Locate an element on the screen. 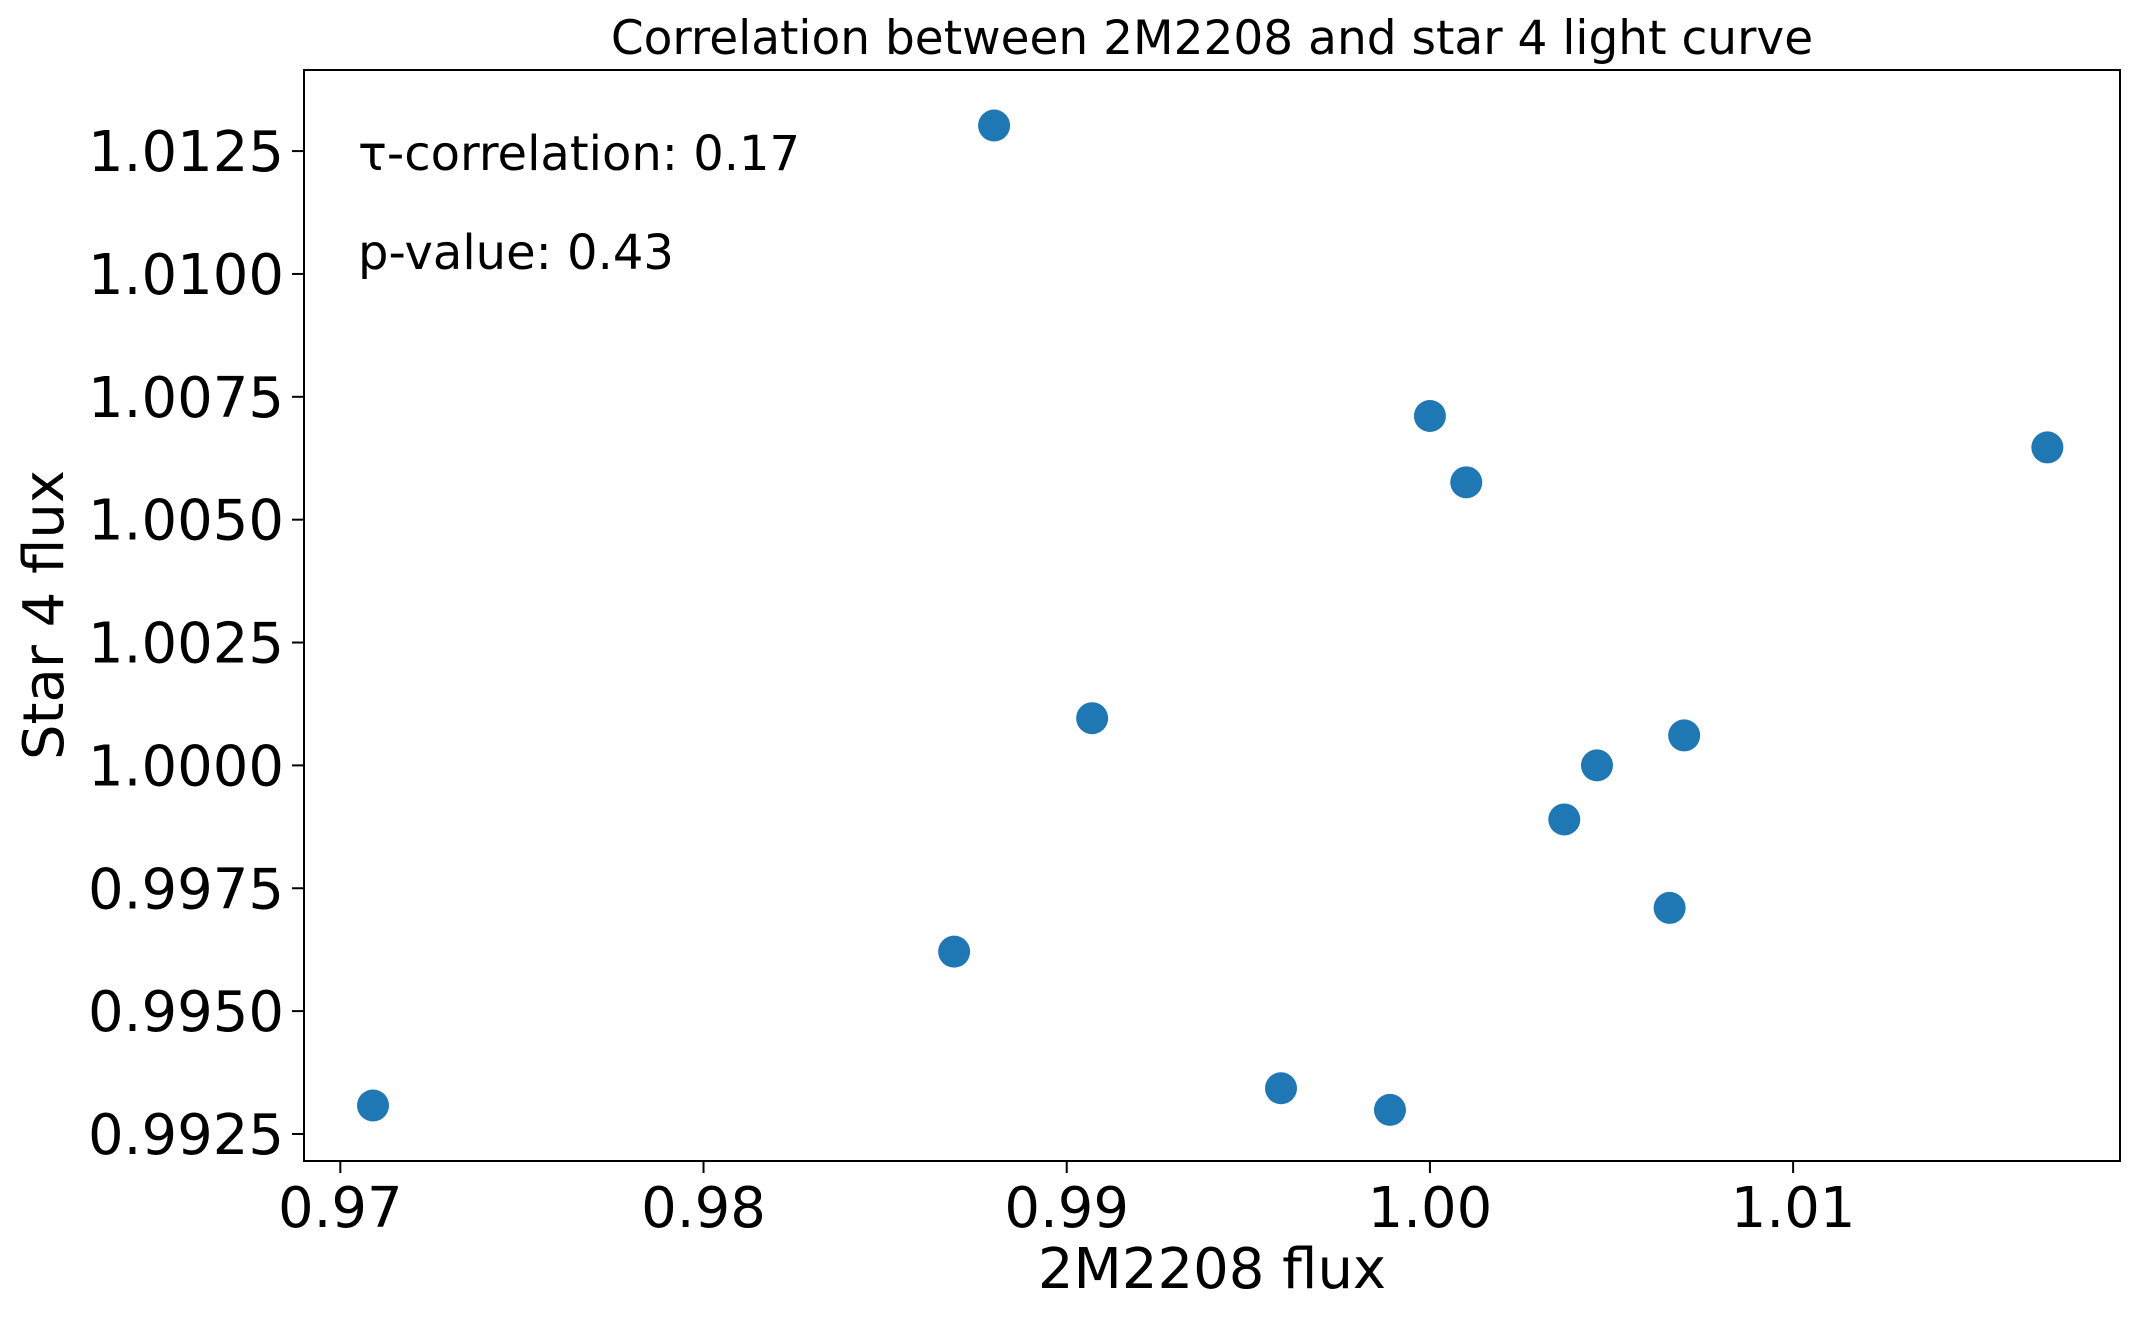 This screenshot has width=2135, height=1317. x-tick-label: 0.97 is located at coordinates (340, 1208).